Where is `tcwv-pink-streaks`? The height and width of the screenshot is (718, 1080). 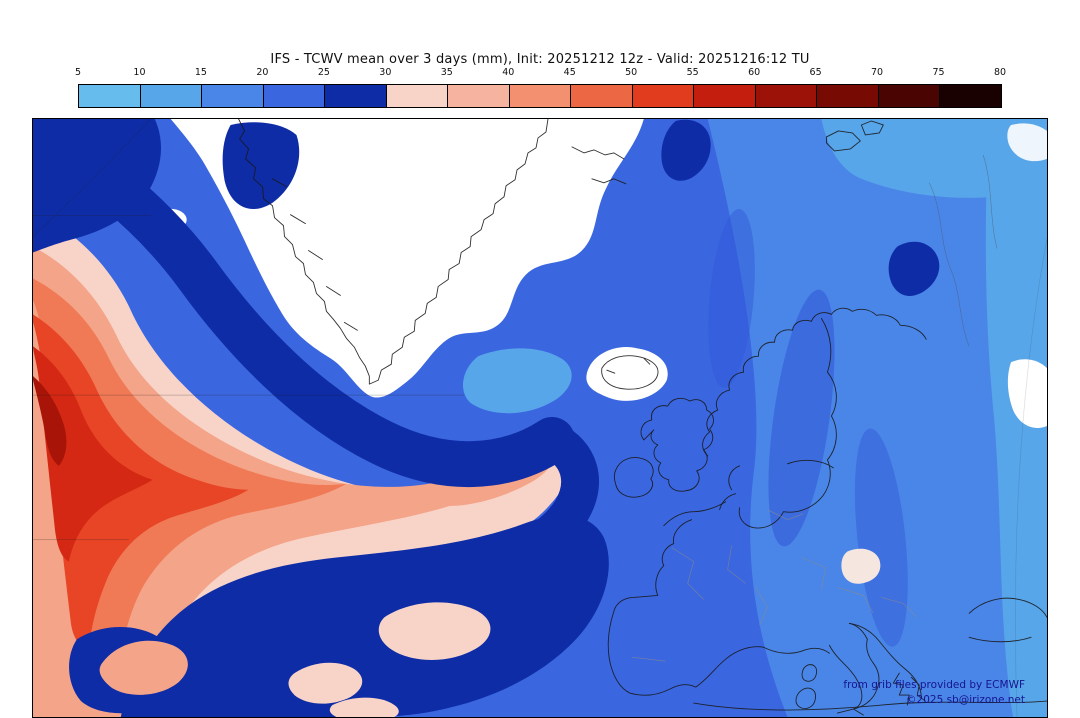 tcwv-pink-streaks is located at coordinates (295, 659).